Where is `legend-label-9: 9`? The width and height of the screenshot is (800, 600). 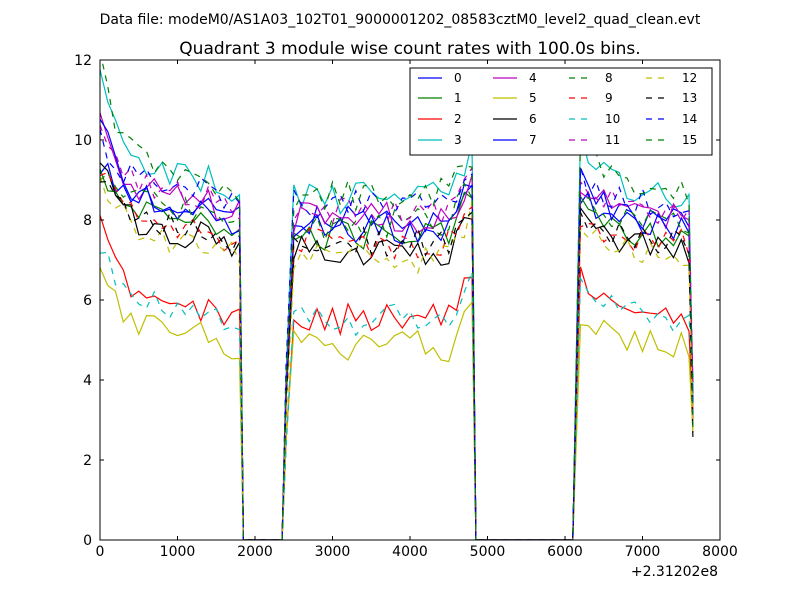
legend-label-9: 9 is located at coordinates (609, 98).